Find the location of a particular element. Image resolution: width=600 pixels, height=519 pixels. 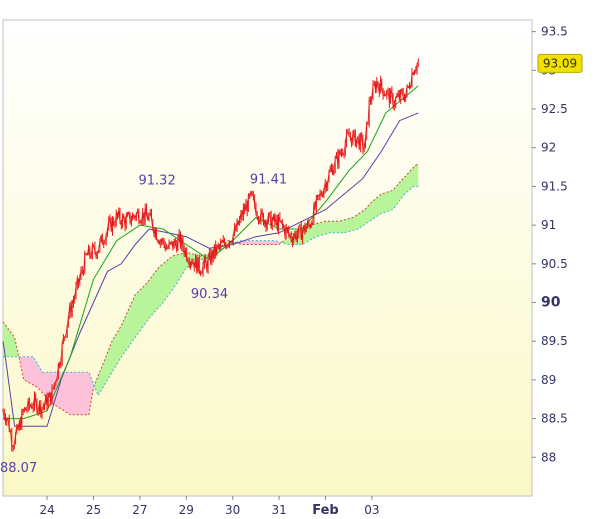

y-tick-label-4: 91.5 is located at coordinates (554, 186).